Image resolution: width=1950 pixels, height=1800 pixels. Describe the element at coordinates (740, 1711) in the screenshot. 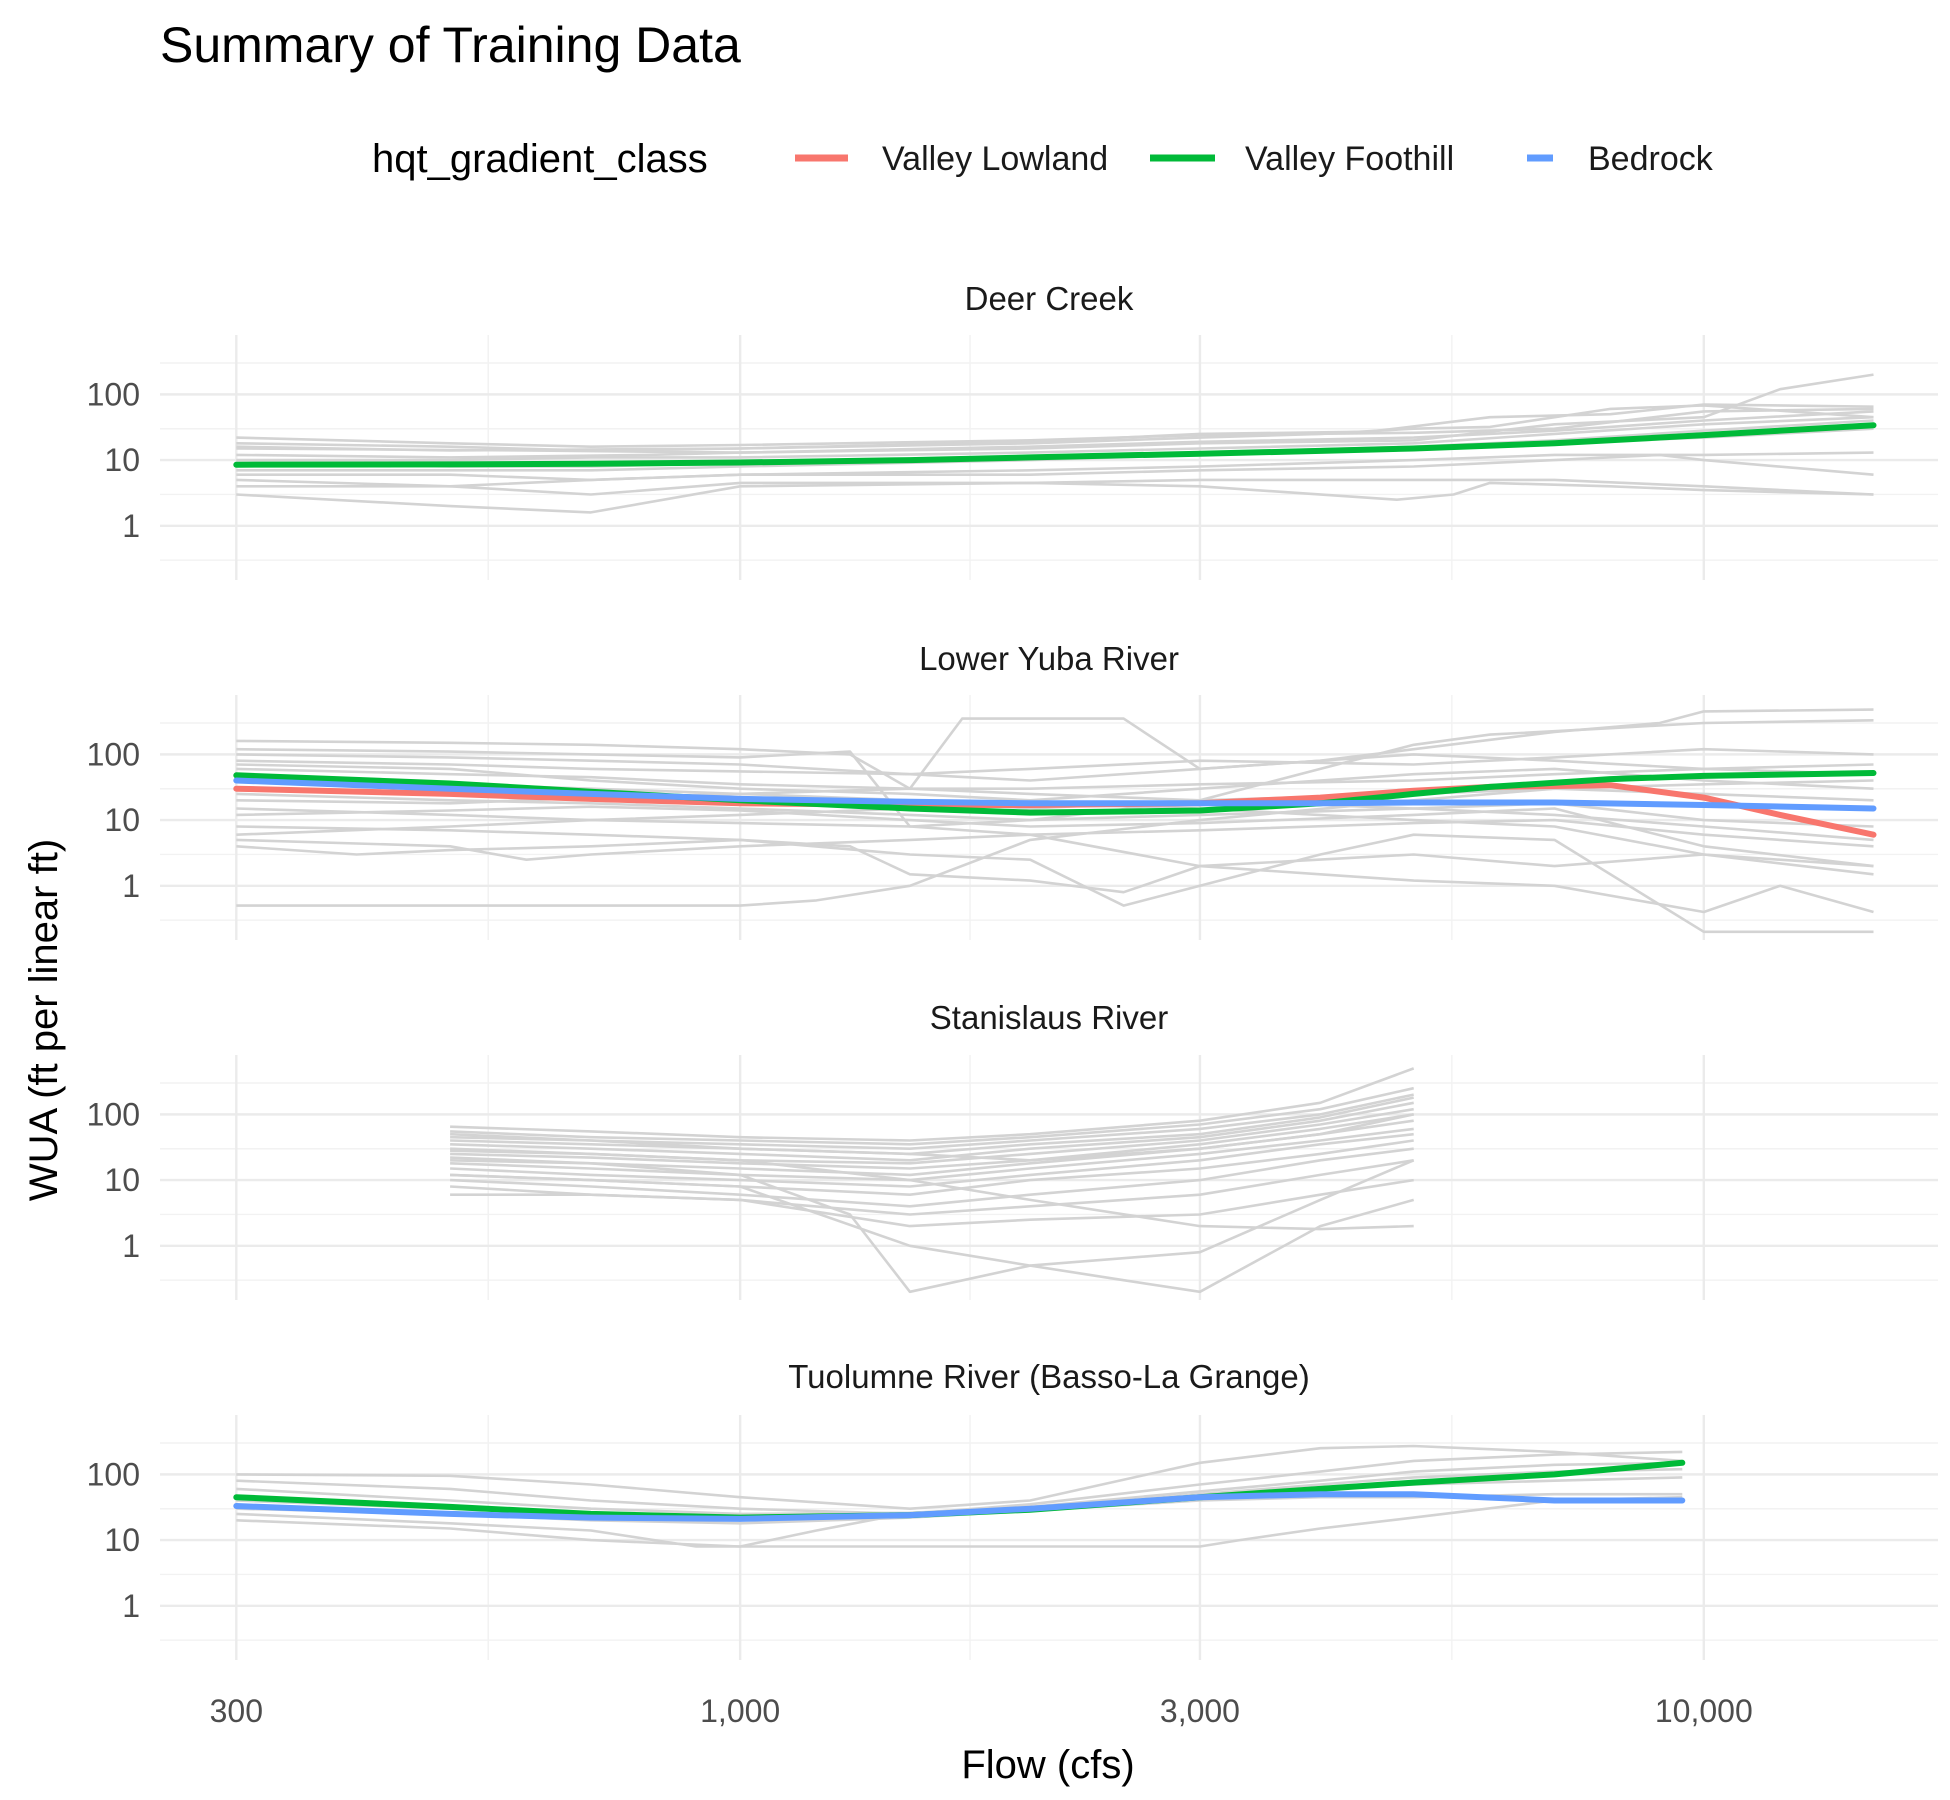

I see `x-tick-label: 1,000` at that location.